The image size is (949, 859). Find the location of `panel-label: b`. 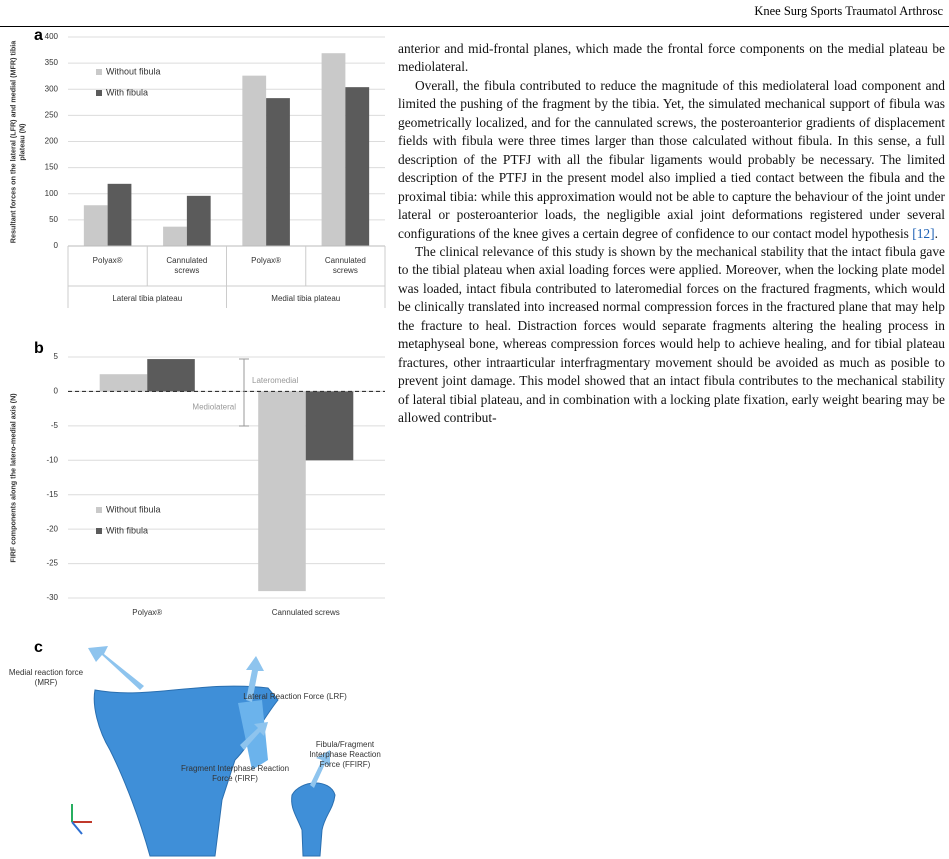

panel-label: b is located at coordinates (39, 348).